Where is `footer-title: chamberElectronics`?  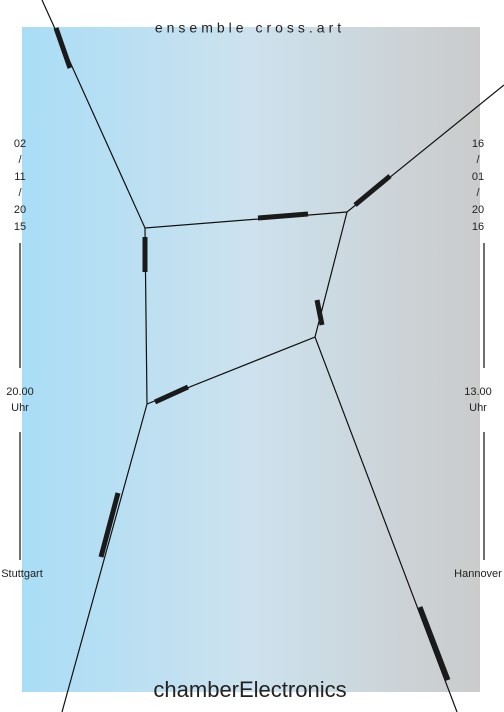 footer-title: chamberElectronics is located at coordinates (249, 689).